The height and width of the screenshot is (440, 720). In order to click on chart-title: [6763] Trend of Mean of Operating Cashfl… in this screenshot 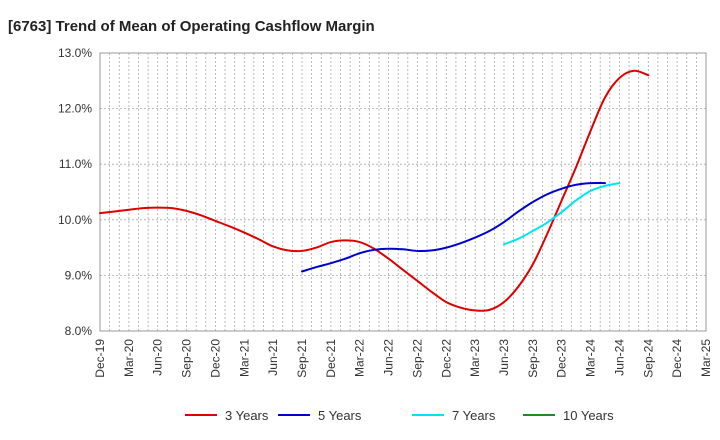, I will do `click(191, 26)`.